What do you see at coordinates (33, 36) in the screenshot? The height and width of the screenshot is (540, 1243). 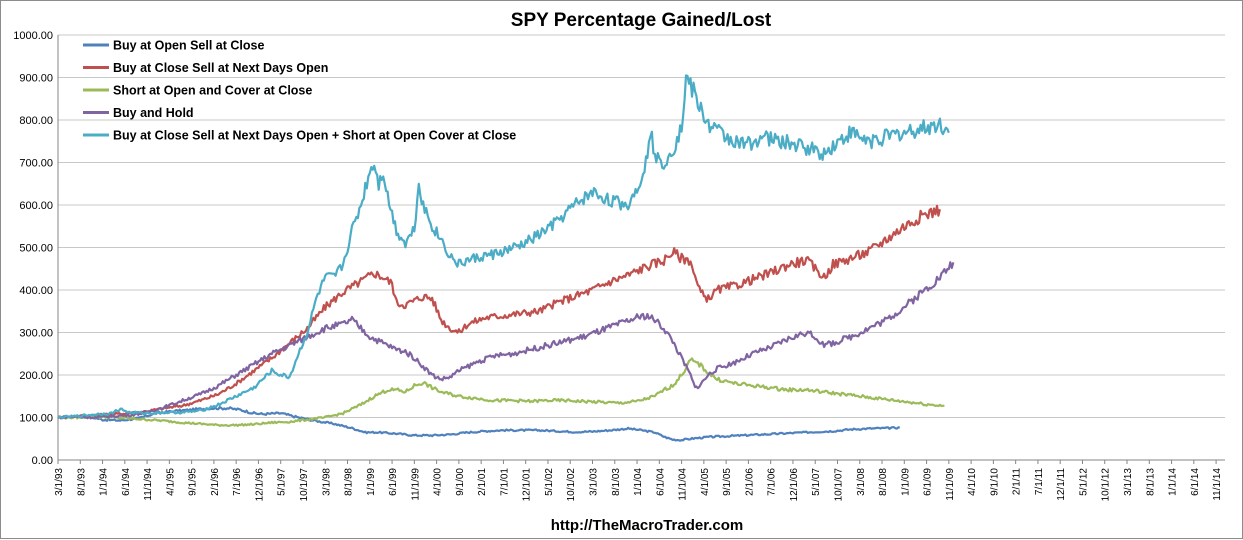 I see `y-tick-label: 1000.00` at bounding box center [33, 36].